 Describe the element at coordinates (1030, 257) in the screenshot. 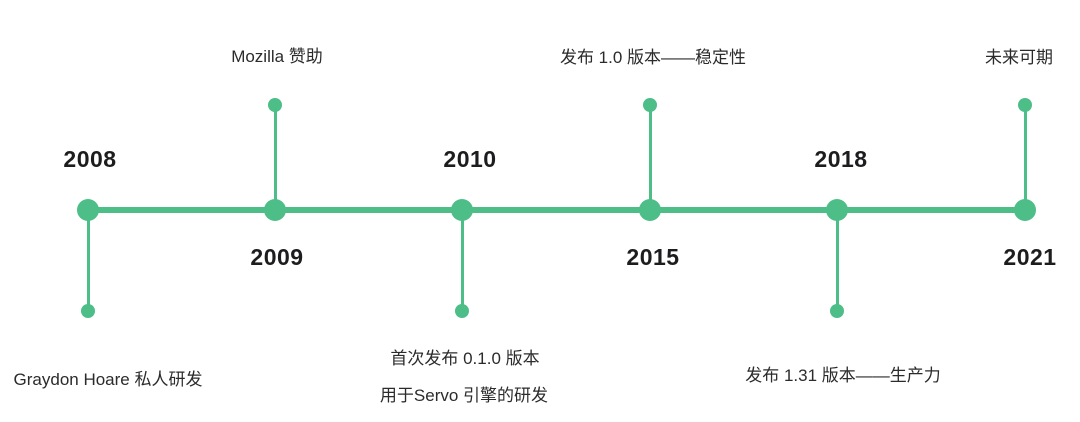

I see `year-label-2021: 2021` at that location.